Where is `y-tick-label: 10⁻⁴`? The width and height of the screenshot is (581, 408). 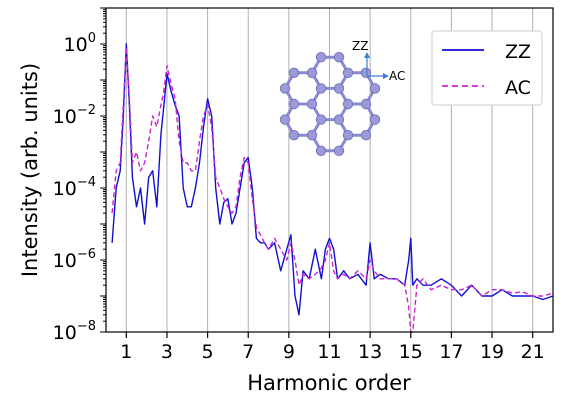
y-tick-label: 10⁻⁴ is located at coordinates (74, 187).